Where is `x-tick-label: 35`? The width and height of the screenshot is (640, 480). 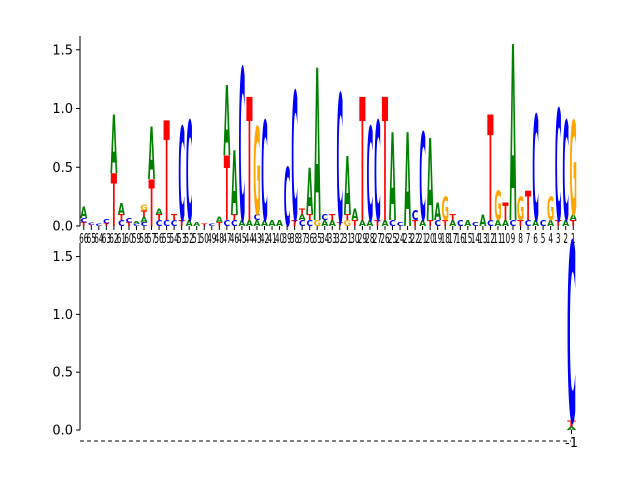 x-tick-label: 35 is located at coordinates (317, 239).